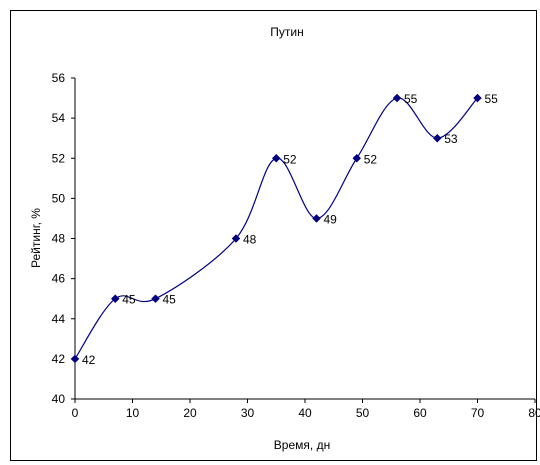 This screenshot has height=465, width=540. Describe the element at coordinates (250, 240) in the screenshot. I see `data-label: 48` at that location.